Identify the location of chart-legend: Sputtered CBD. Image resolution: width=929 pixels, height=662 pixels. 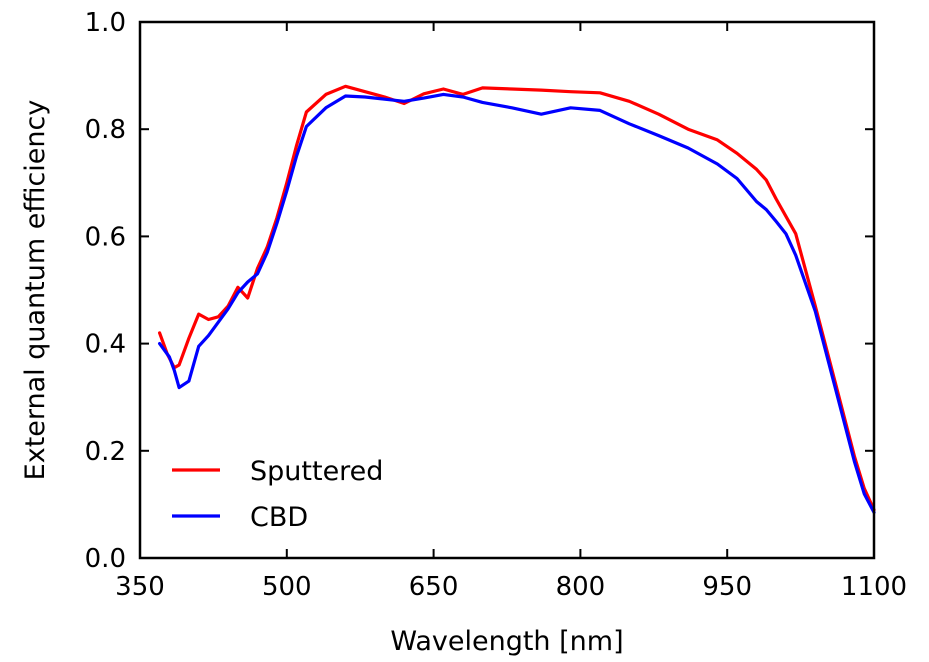
(277, 494).